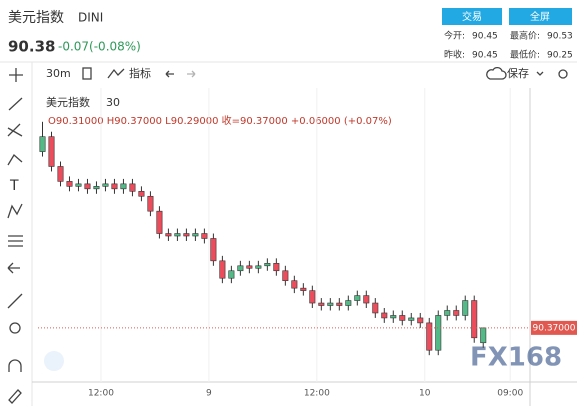 This screenshot has width=577, height=410. I want to click on drawing-tools: T, so click(15, 236).